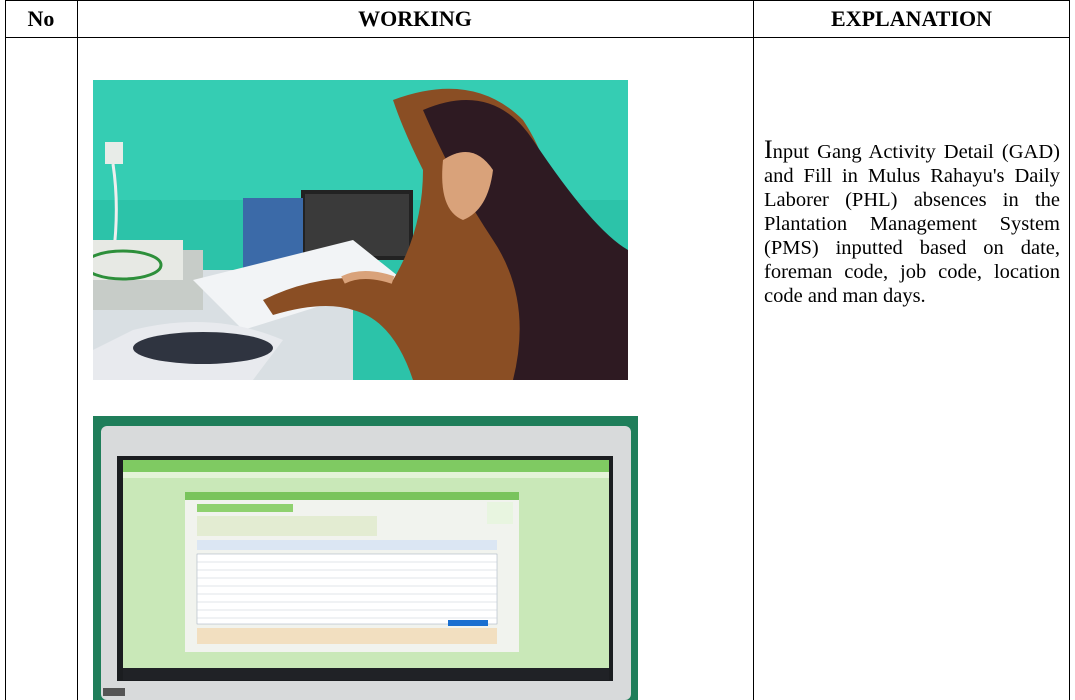  I want to click on header-rule, so click(537, 37).